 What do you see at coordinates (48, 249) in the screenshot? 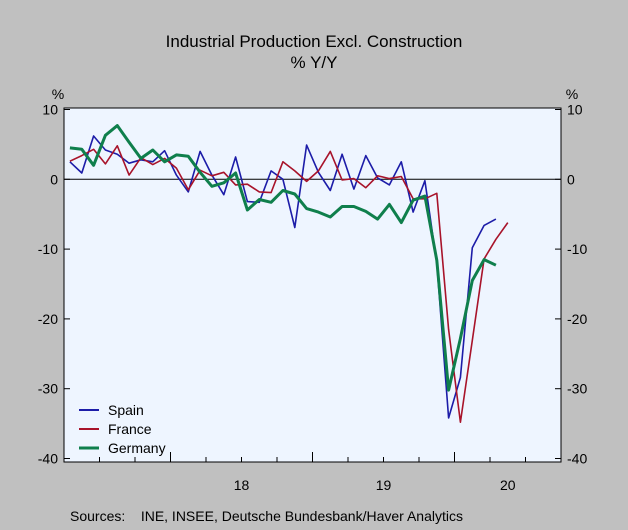
I see `y-tick-label-left: -10` at bounding box center [48, 249].